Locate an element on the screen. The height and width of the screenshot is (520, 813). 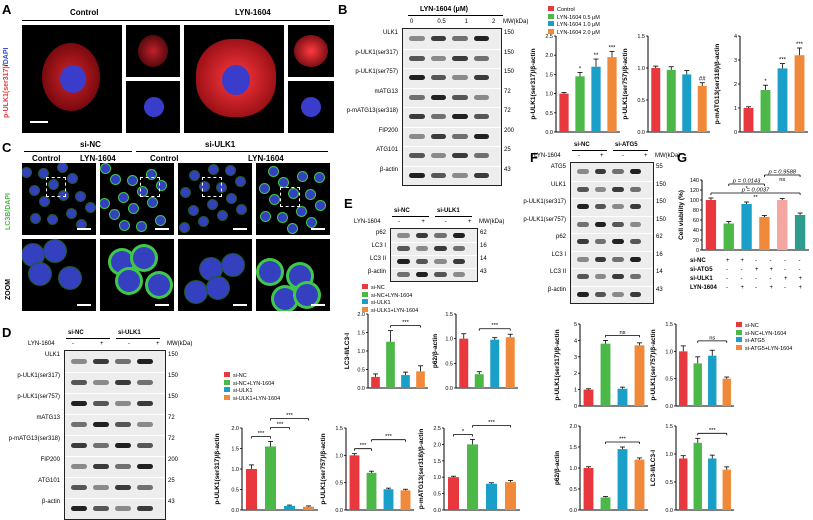
legend-label: si-NC+LYN-1604 is located at coordinates (766, 333).